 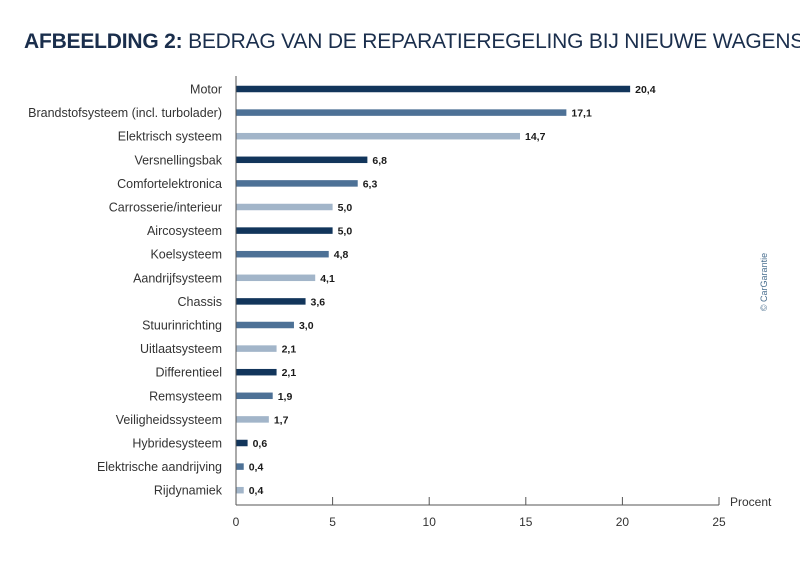 I want to click on x-tick-label: 5, so click(x=332, y=522).